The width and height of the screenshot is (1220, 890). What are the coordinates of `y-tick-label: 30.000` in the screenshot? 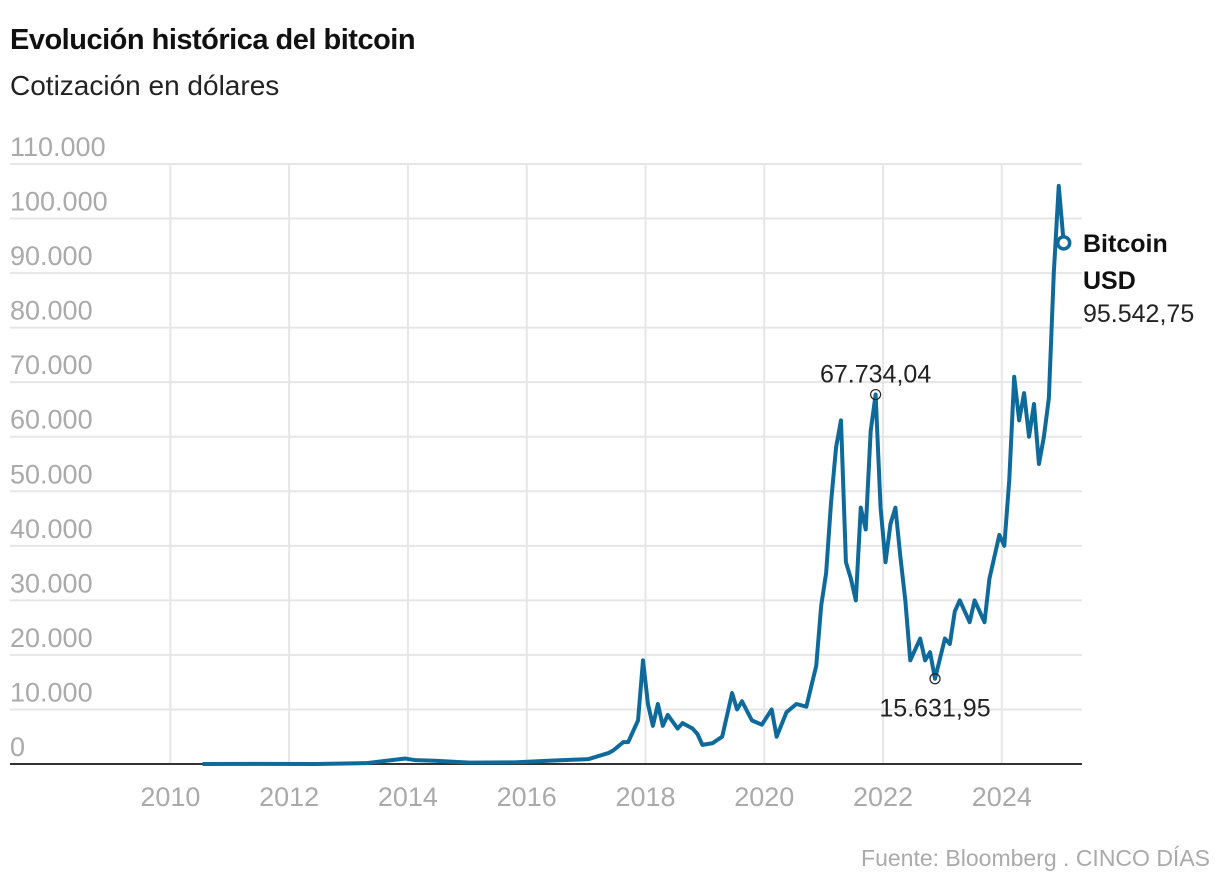 It's located at (51, 583).